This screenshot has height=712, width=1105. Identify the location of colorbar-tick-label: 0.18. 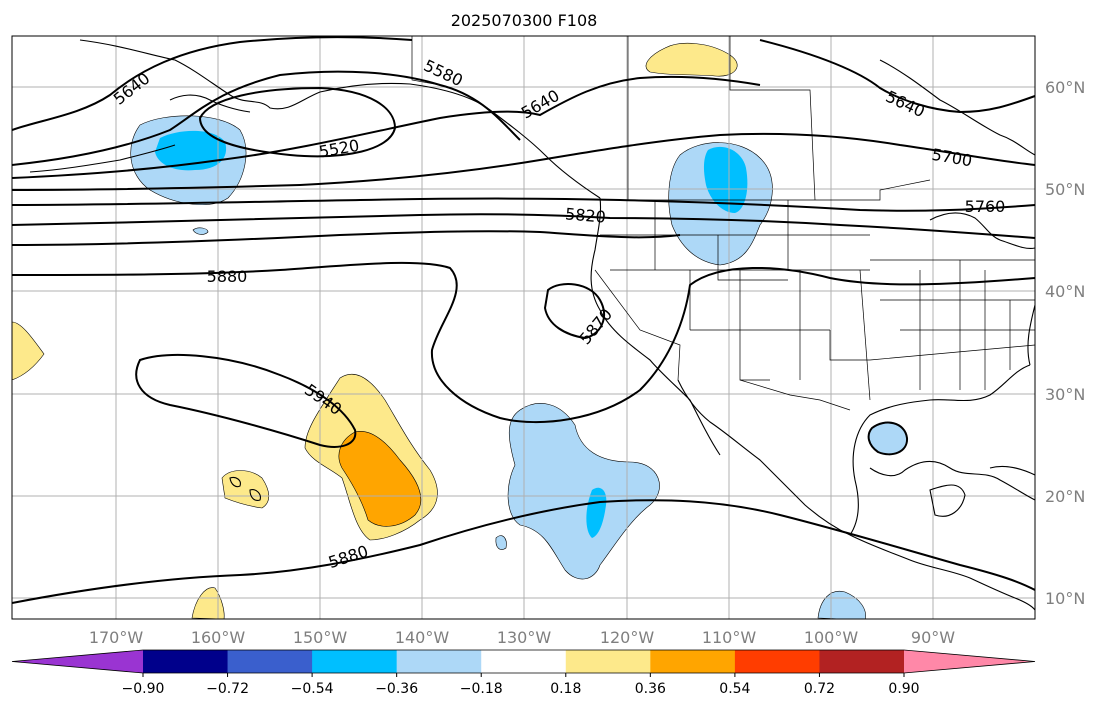
(565, 689).